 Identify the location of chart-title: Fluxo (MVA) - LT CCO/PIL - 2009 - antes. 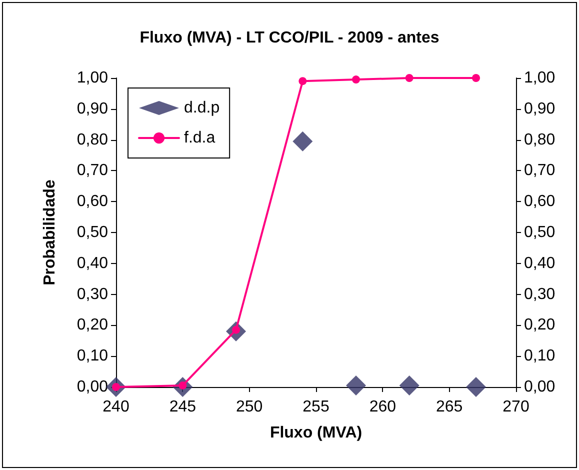
(290, 38).